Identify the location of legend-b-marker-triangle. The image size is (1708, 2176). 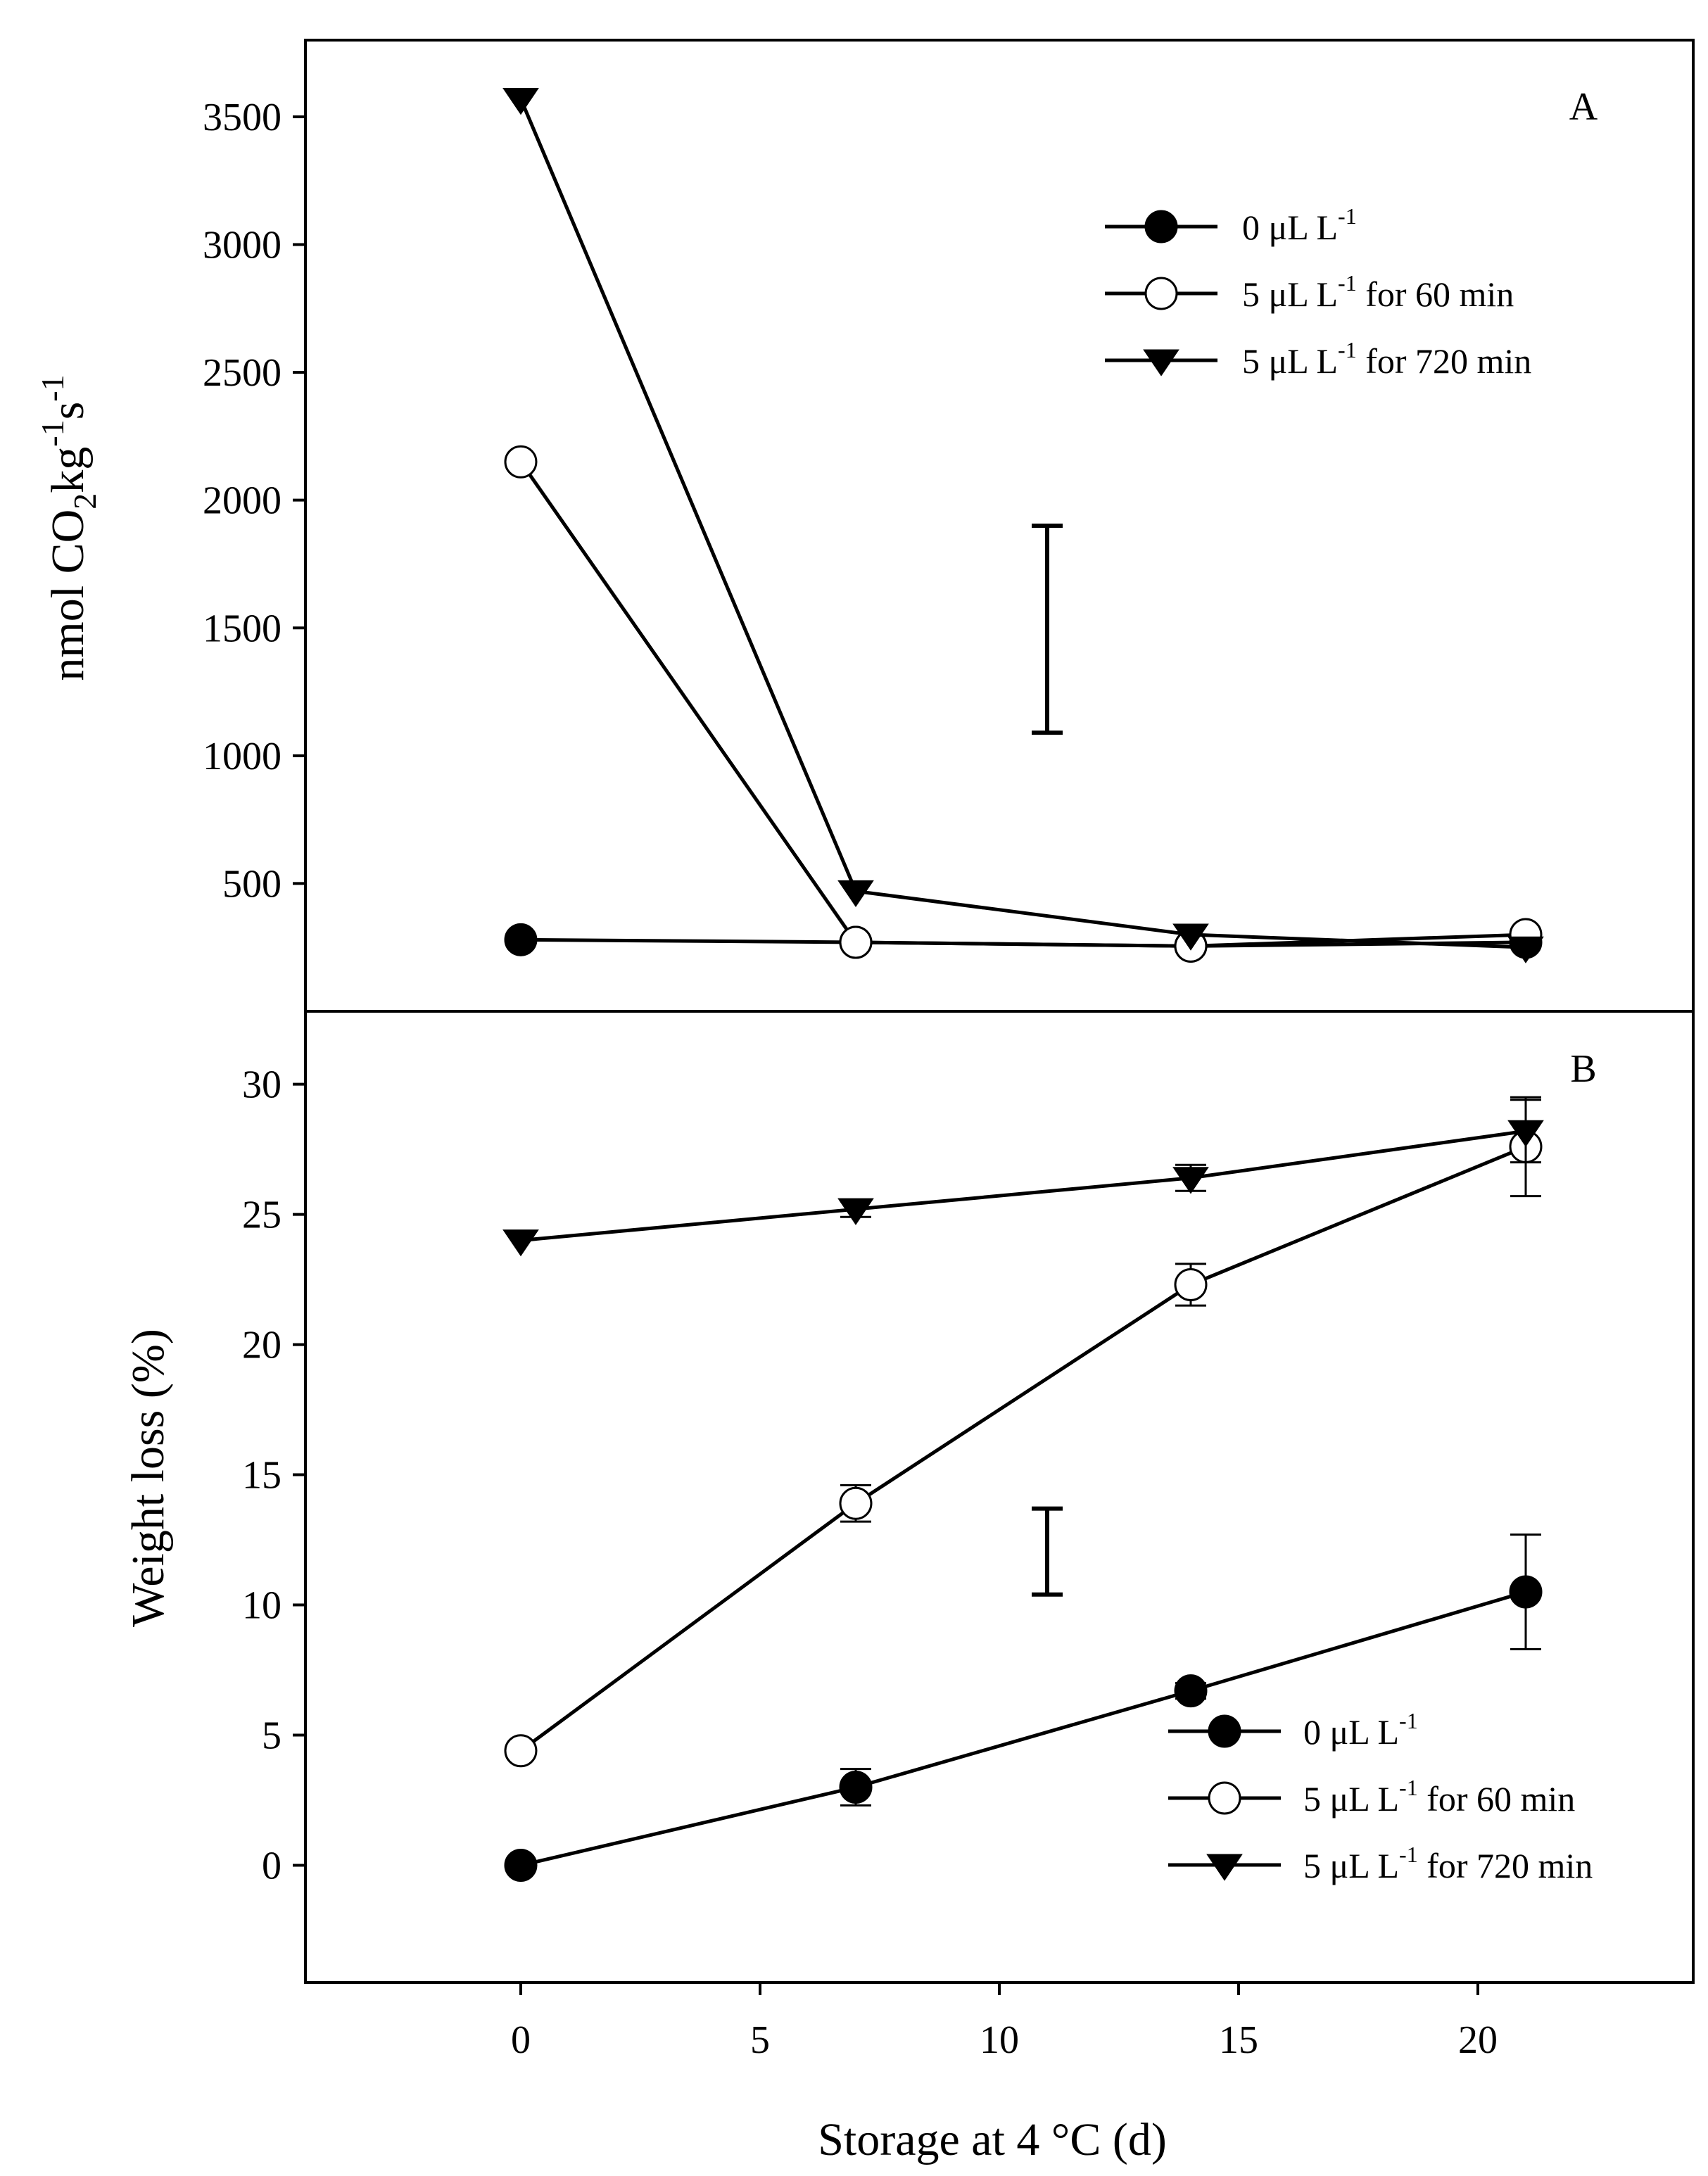
(1224, 1867).